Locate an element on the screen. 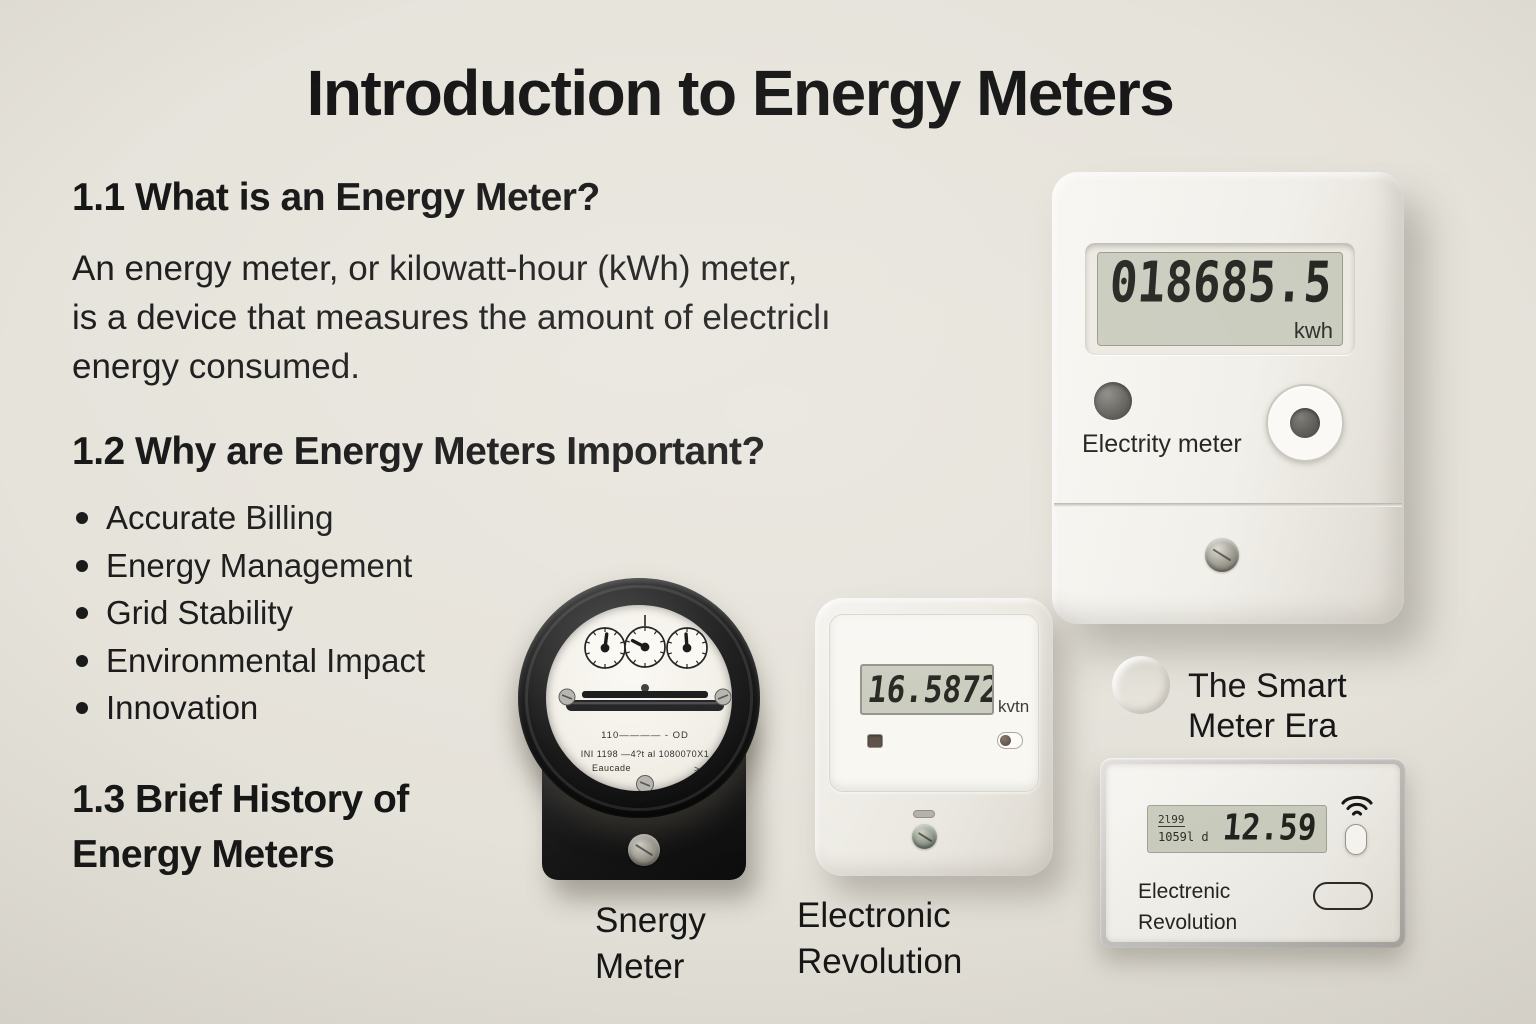  front-panel: 16.5872 kvtn is located at coordinates (934, 703).